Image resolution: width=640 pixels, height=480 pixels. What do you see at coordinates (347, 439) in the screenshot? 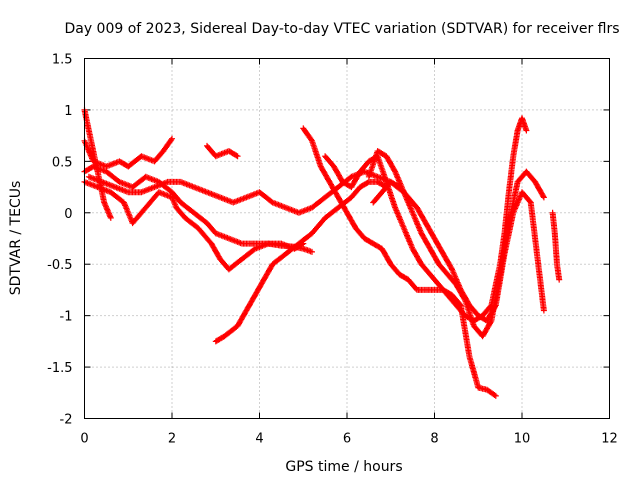
I see `x-tick-label: 6` at bounding box center [347, 439].